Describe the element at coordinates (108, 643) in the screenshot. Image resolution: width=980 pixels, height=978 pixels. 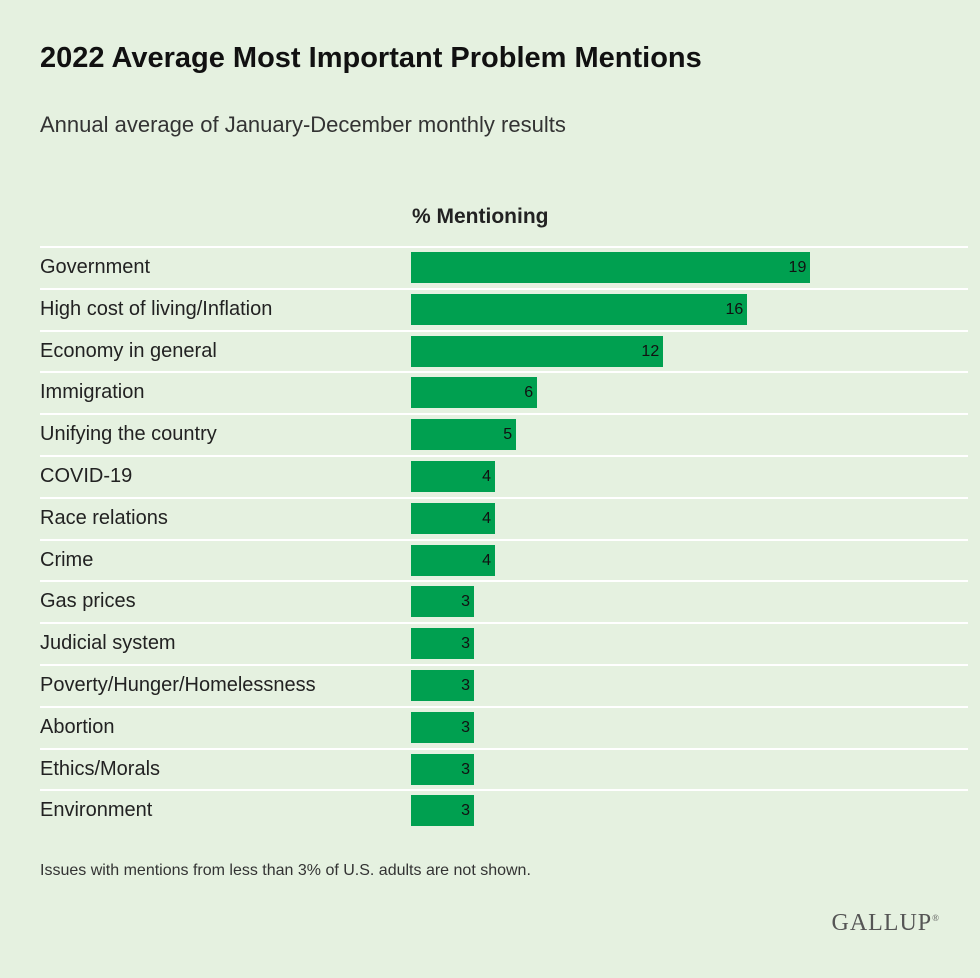
I see `category-label: Judicial system` at that location.